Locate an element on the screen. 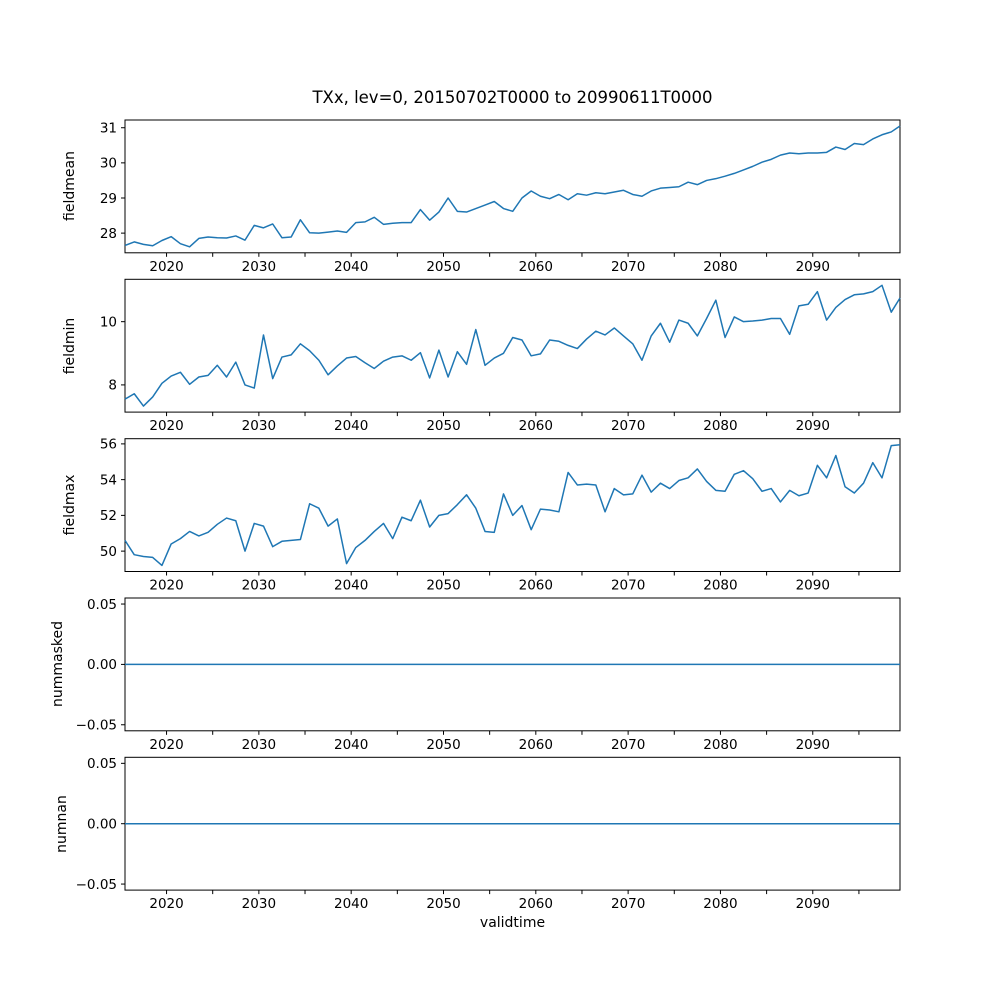 This screenshot has width=1000, height=1000. x-axis-label: validtime is located at coordinates (512, 923).